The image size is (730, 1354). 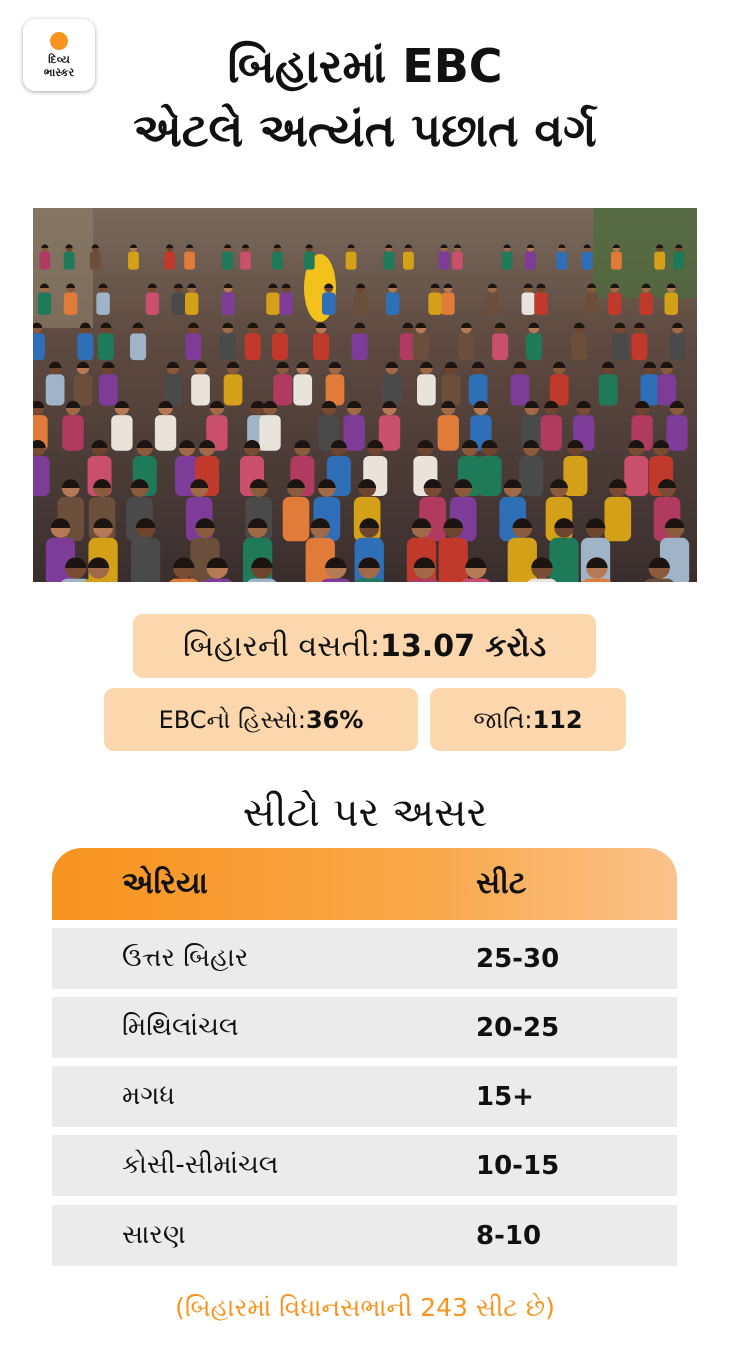 What do you see at coordinates (365, 813) in the screenshot?
I see `section-title: સીટો પર અસર` at bounding box center [365, 813].